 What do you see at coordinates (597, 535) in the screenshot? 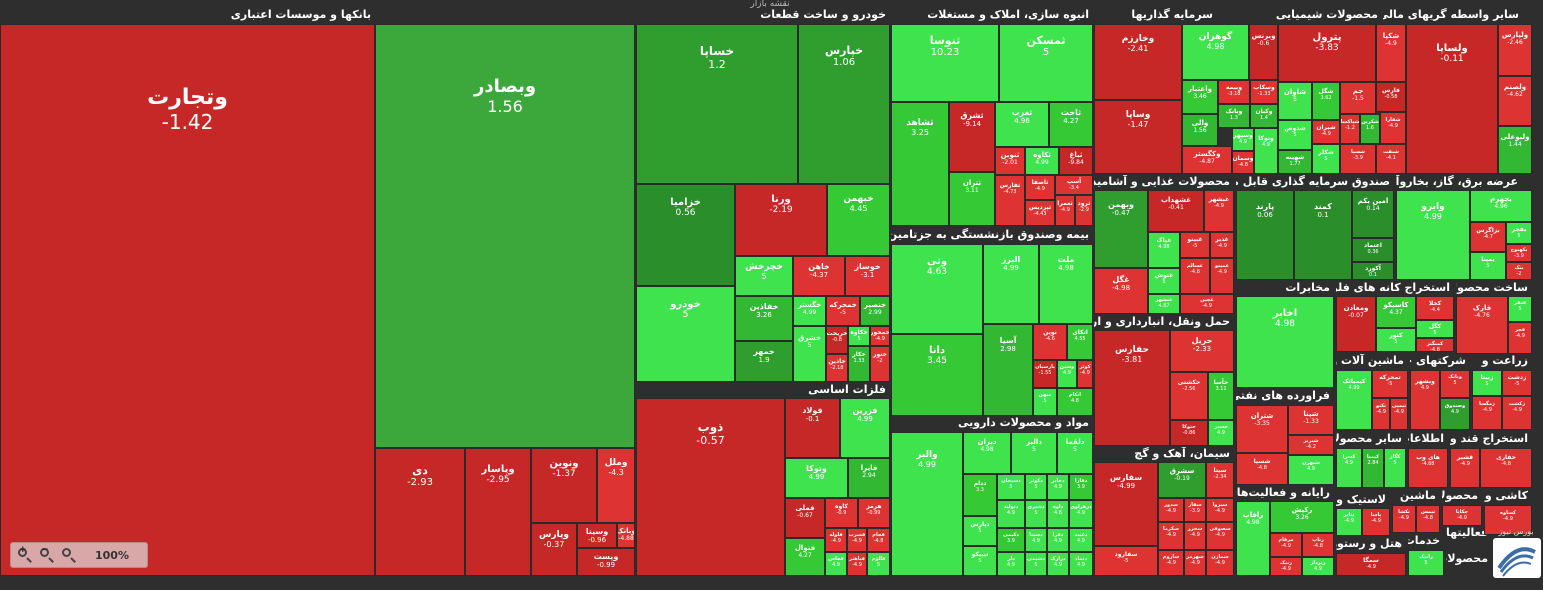
I see `stock-tile: وسینا -0.96` at bounding box center [597, 535].